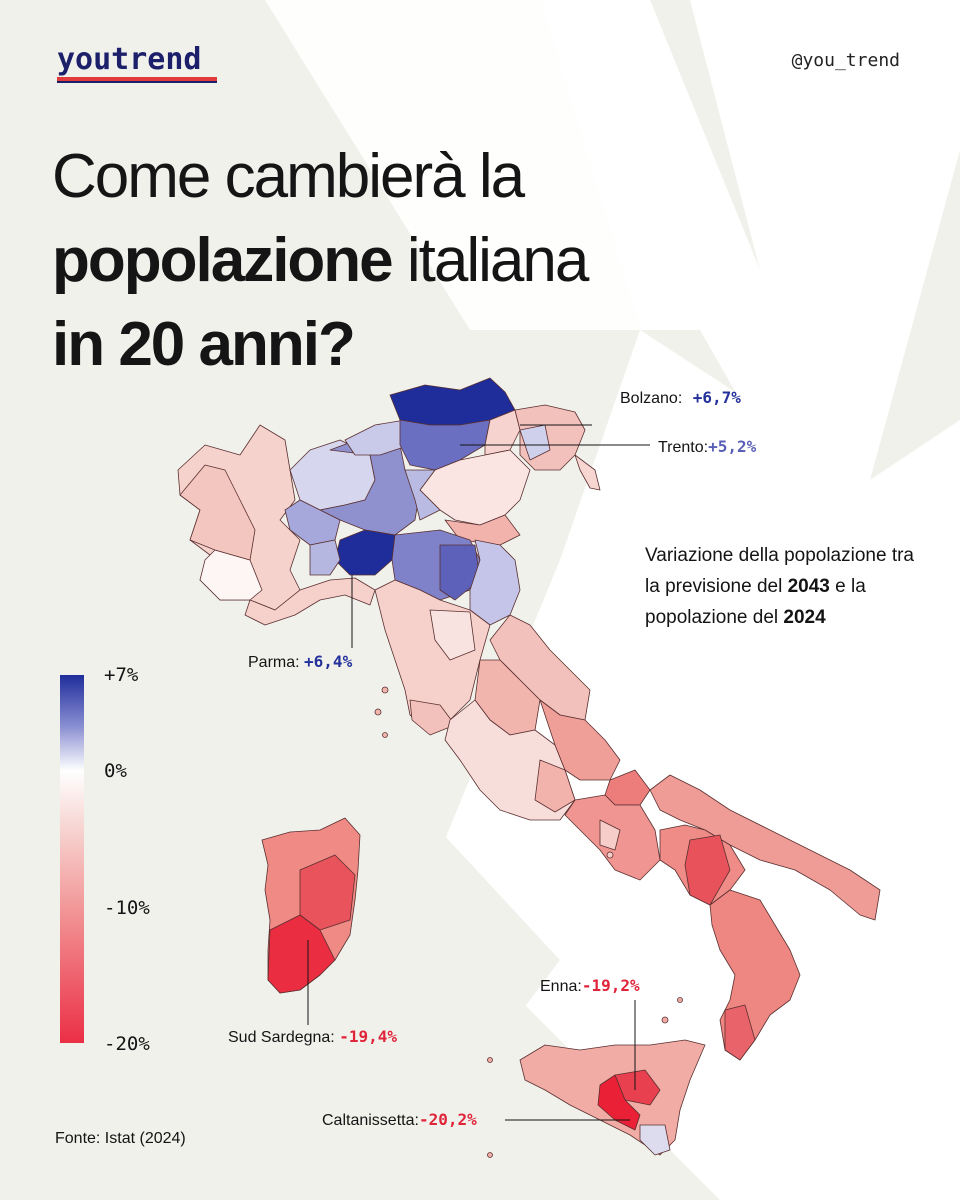  Describe the element at coordinates (129, 59) in the screenshot. I see `youtrend-logo: youtrend` at that location.